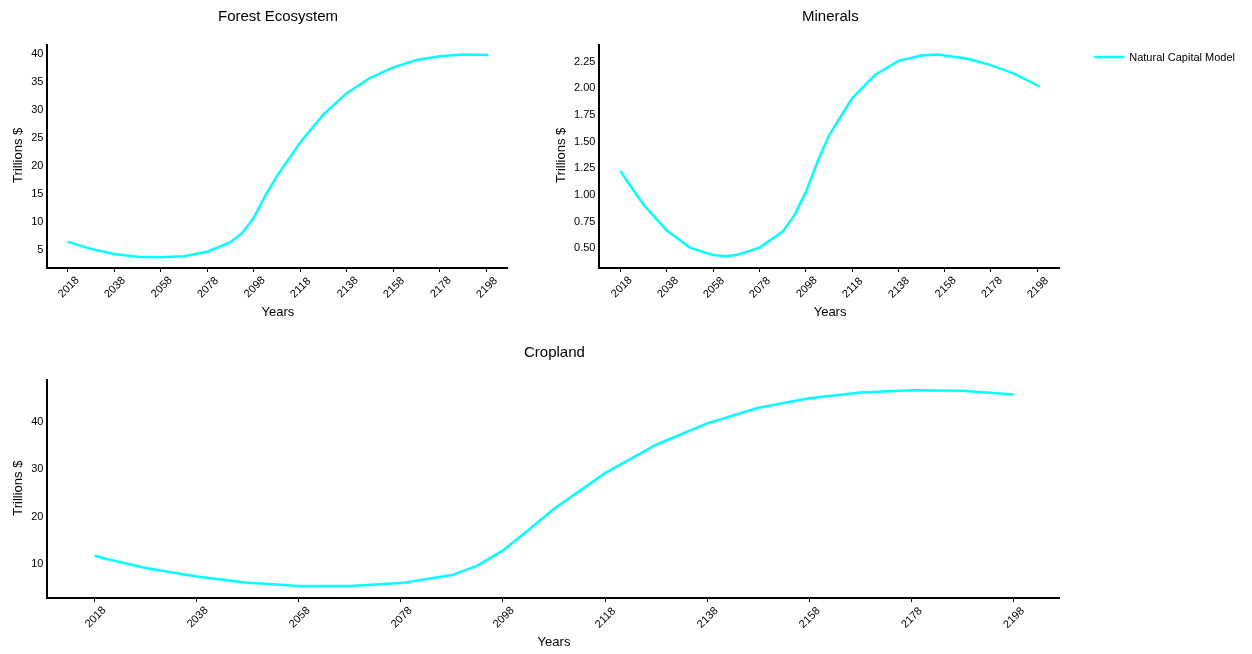 Image resolution: width=1252 pixels, height=654 pixels. I want to click on y-tick-label: 1.00, so click(585, 194).